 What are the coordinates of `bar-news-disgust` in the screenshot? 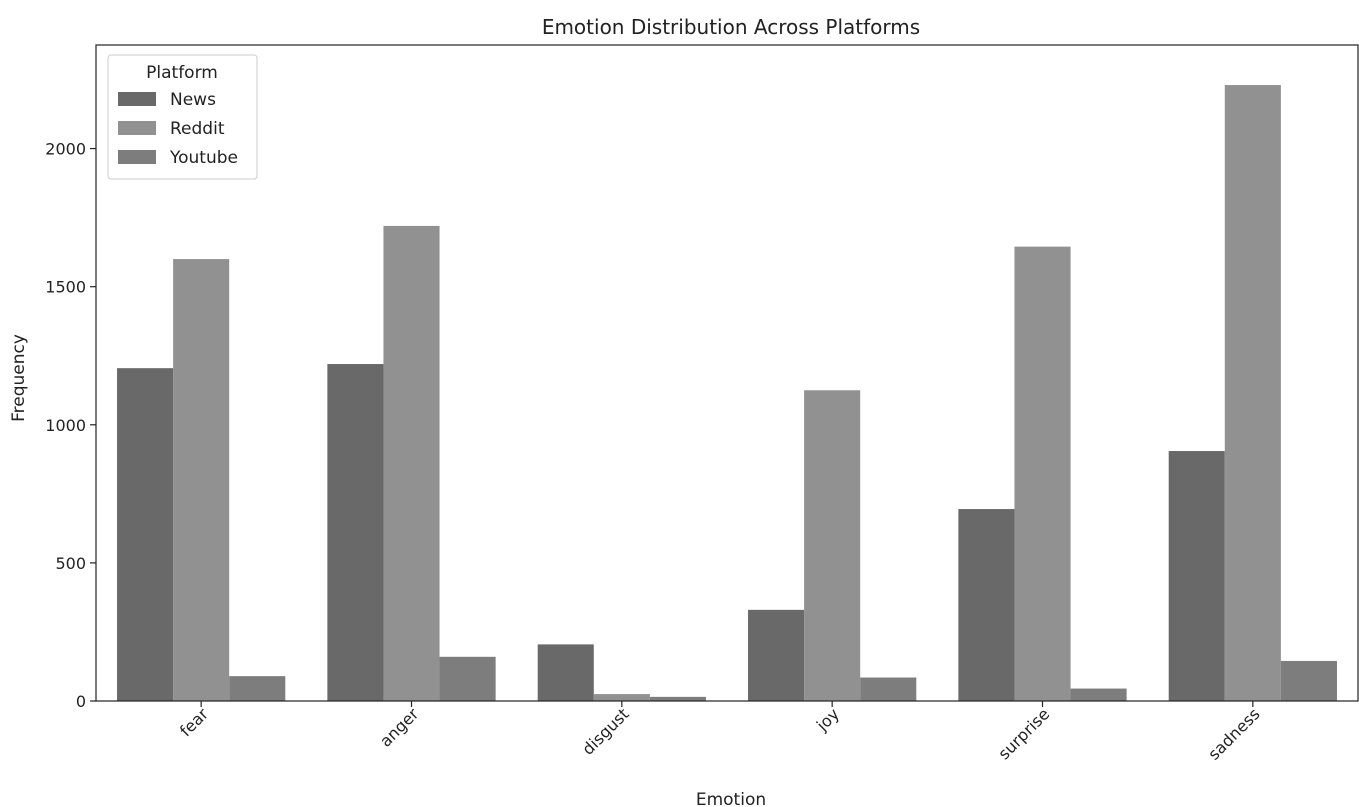 It's located at (565, 672).